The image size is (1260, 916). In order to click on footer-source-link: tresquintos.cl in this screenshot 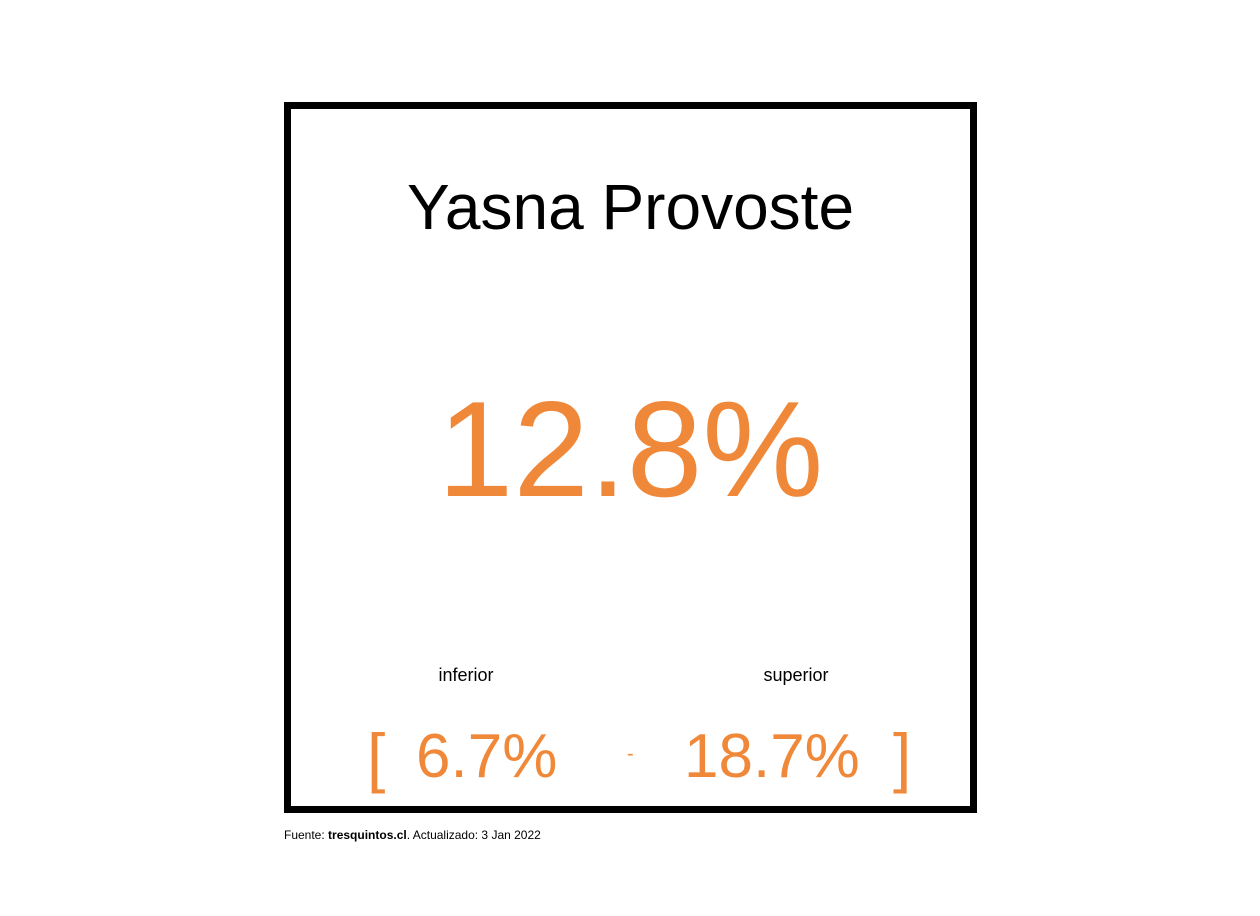, I will do `click(367, 835)`.